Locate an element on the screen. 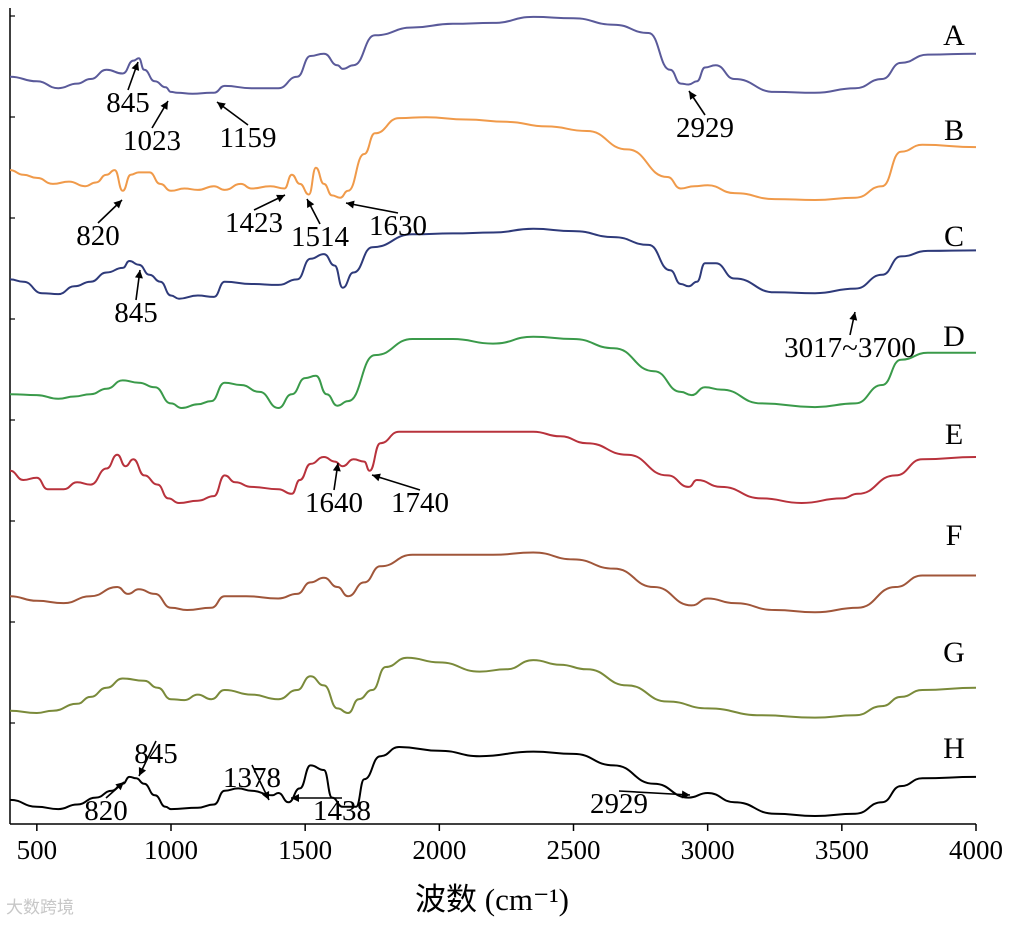  series-line-F is located at coordinates (492, 582).